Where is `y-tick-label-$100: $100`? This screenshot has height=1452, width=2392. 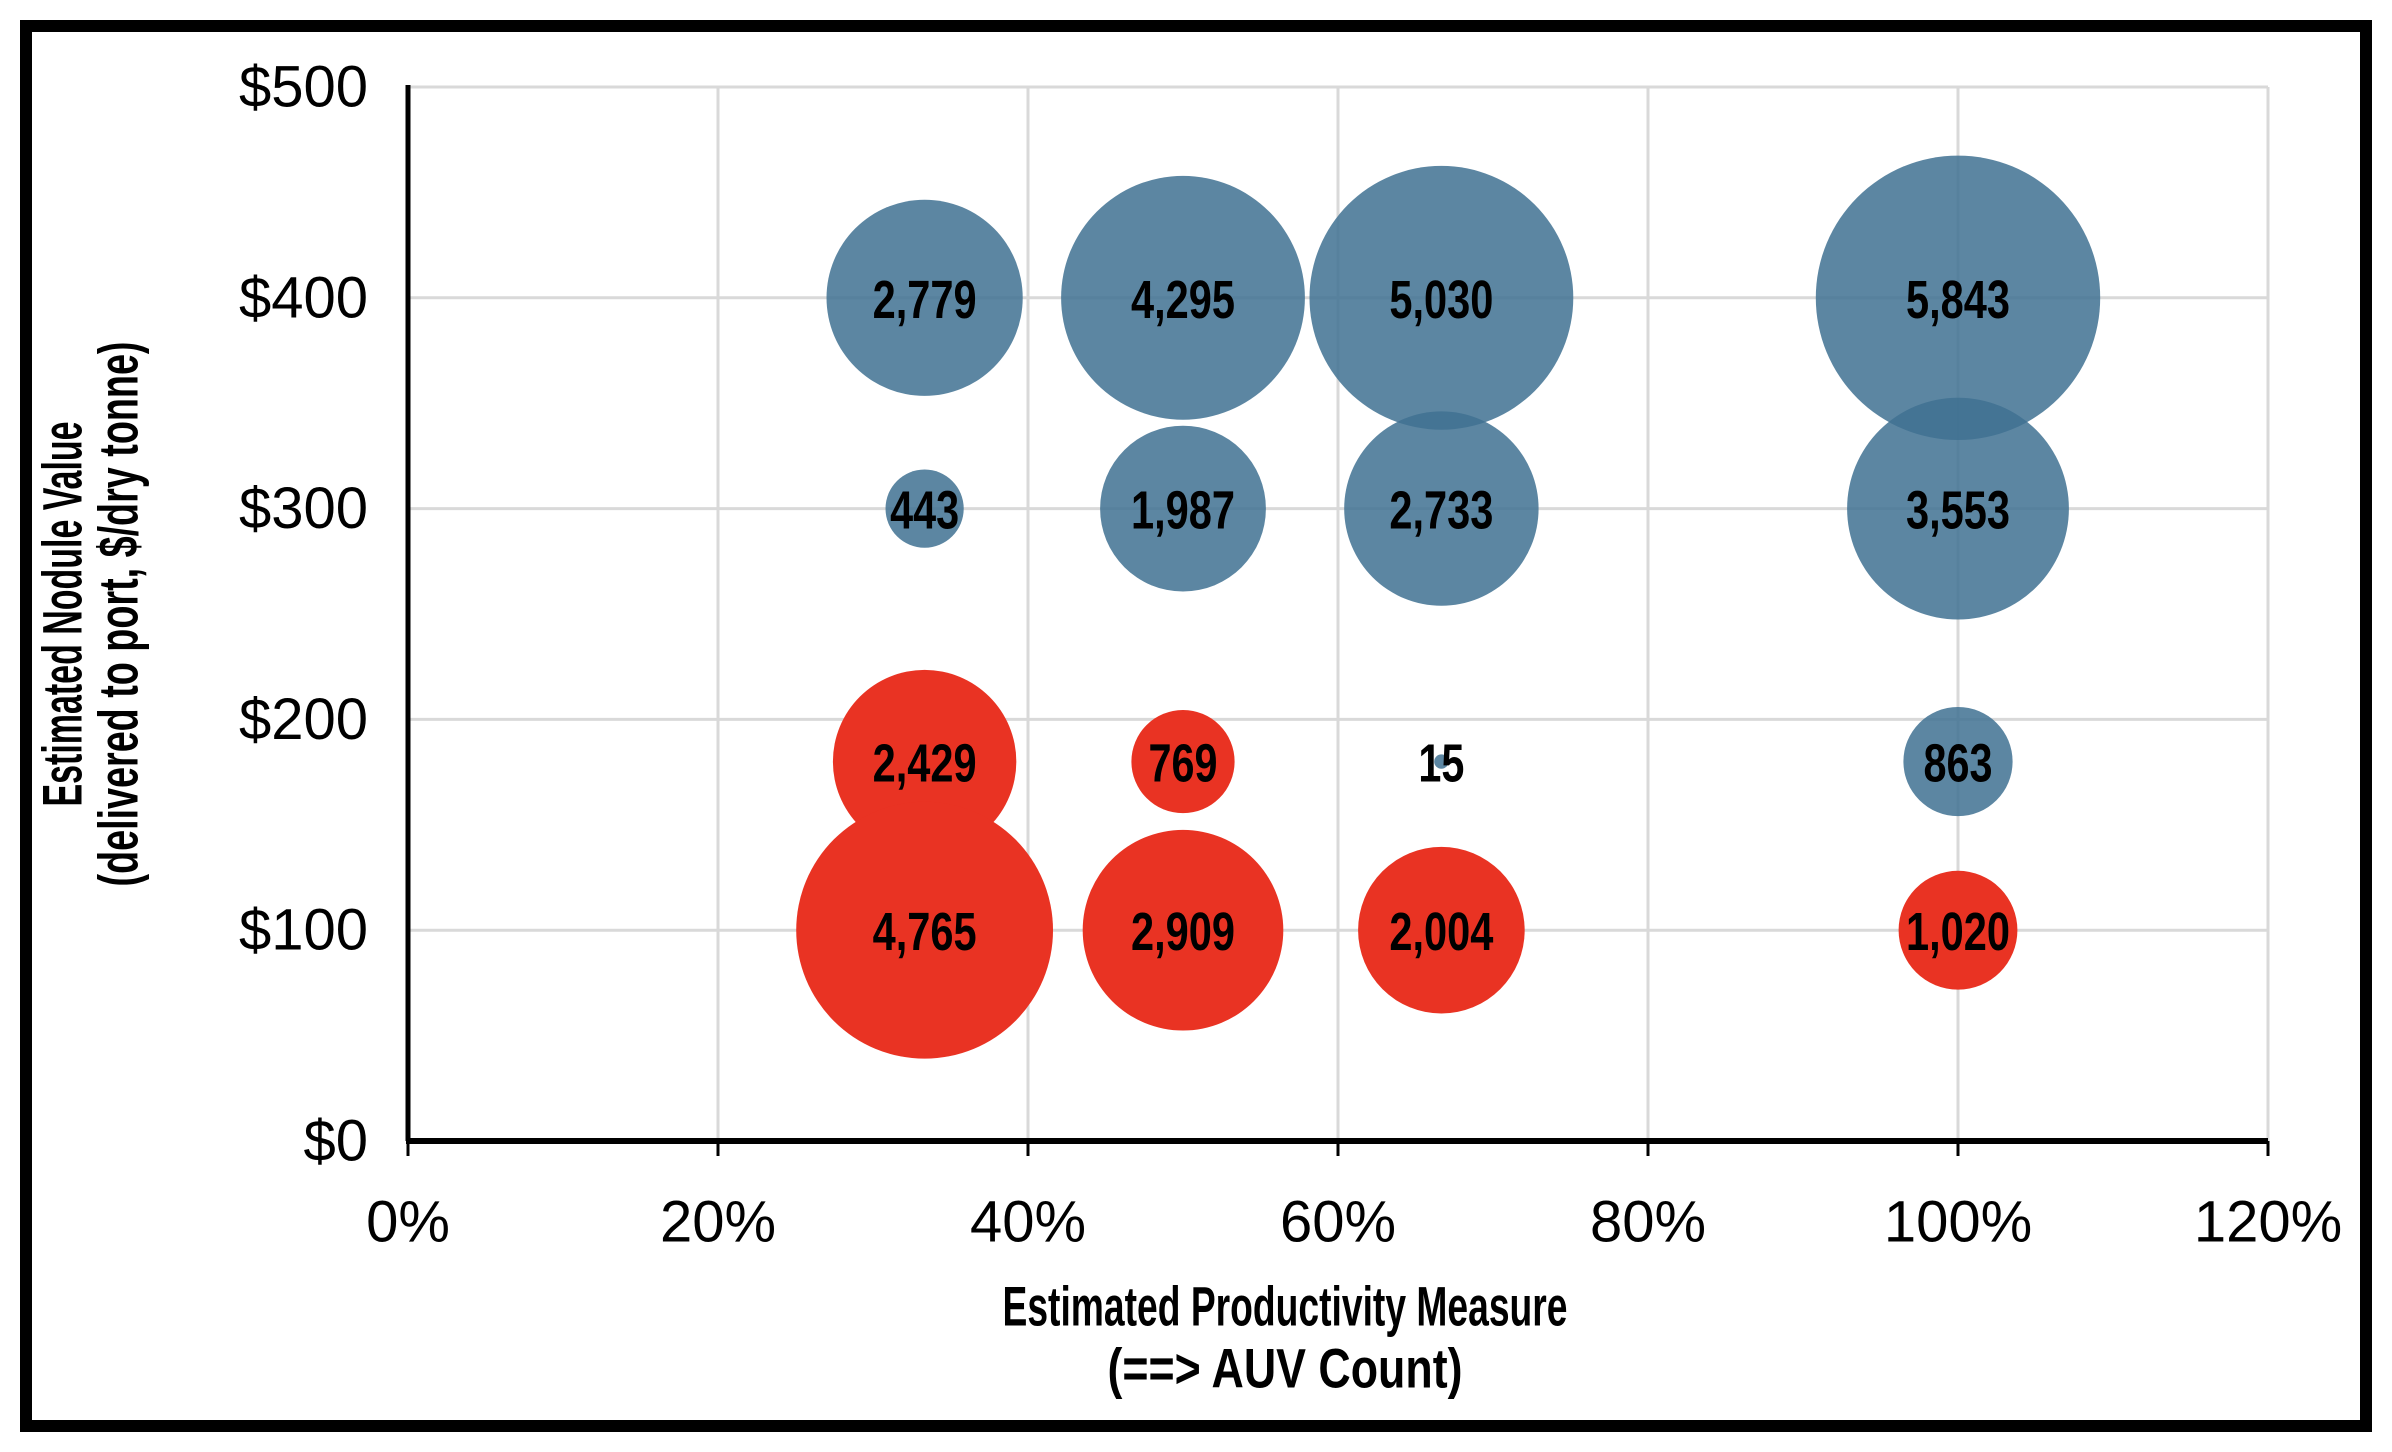
y-tick-label-$100: $100 is located at coordinates (303, 930).